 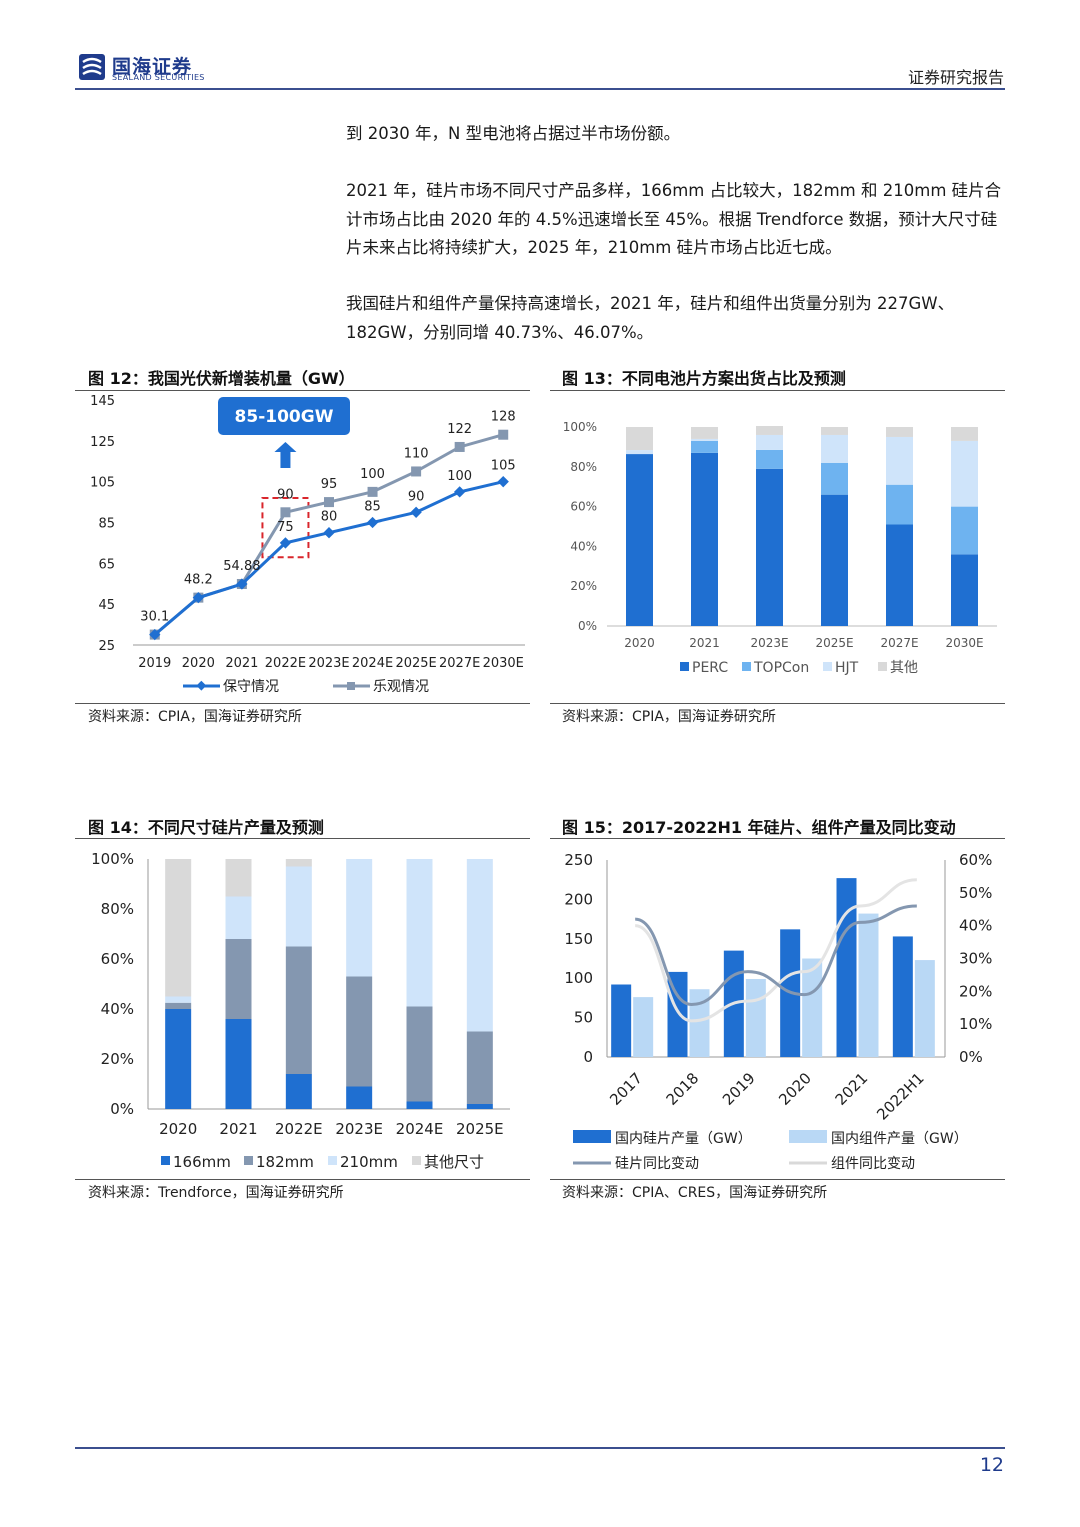 I want to click on fig15-line-wafer-yoy, so click(x=775, y=955).